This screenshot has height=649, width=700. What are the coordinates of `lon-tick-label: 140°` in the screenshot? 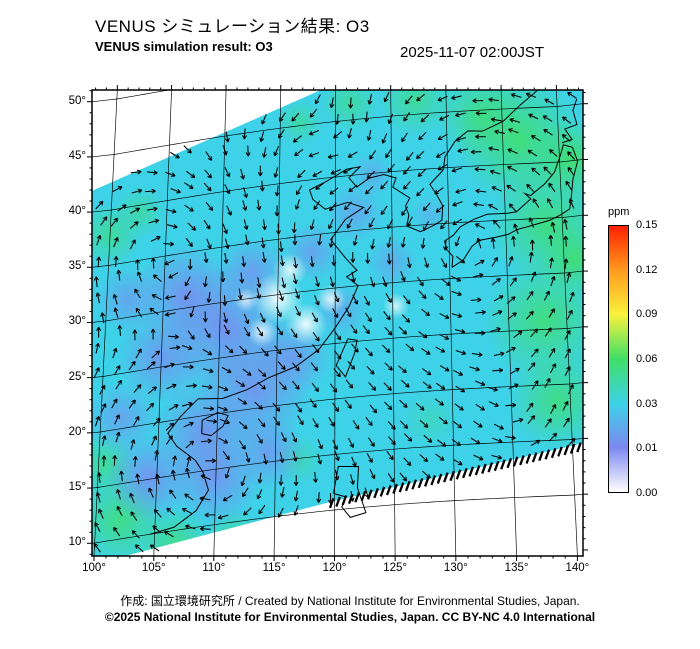 It's located at (577, 568).